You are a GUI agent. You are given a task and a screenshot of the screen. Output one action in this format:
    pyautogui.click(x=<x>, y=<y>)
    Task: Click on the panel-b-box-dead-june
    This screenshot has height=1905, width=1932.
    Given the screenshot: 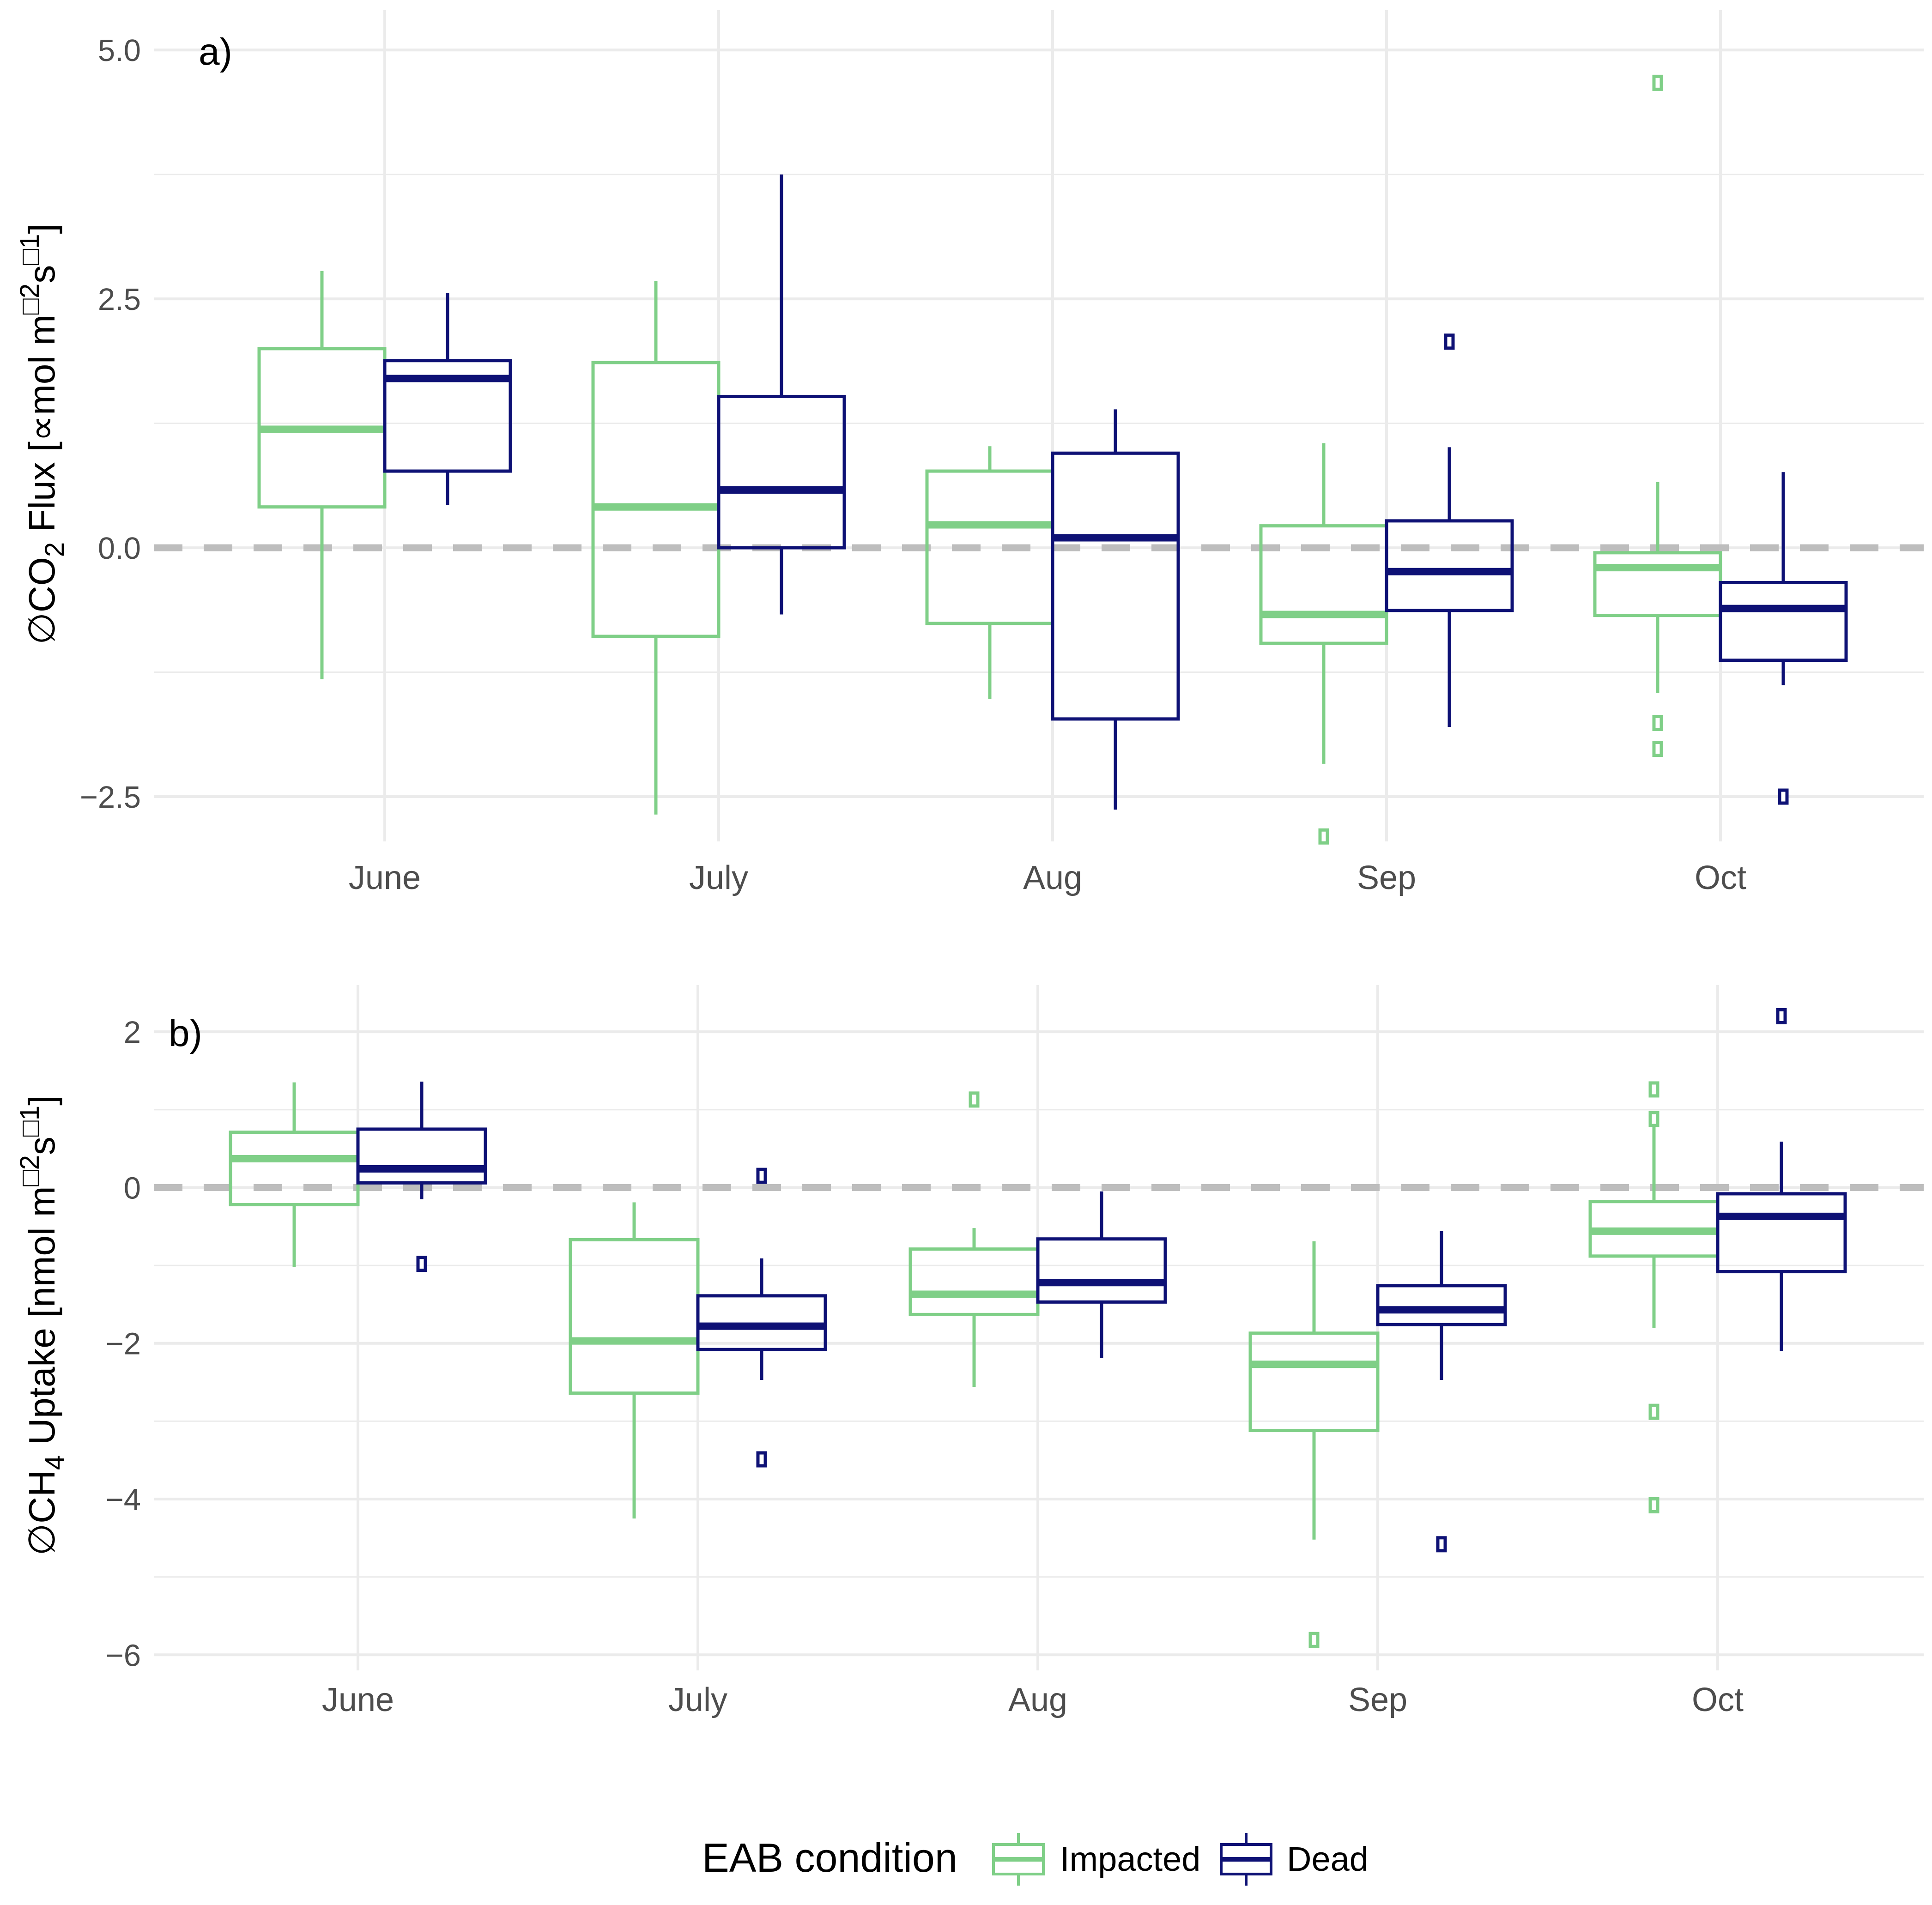 What is the action you would take?
    pyautogui.click(x=421, y=1177)
    